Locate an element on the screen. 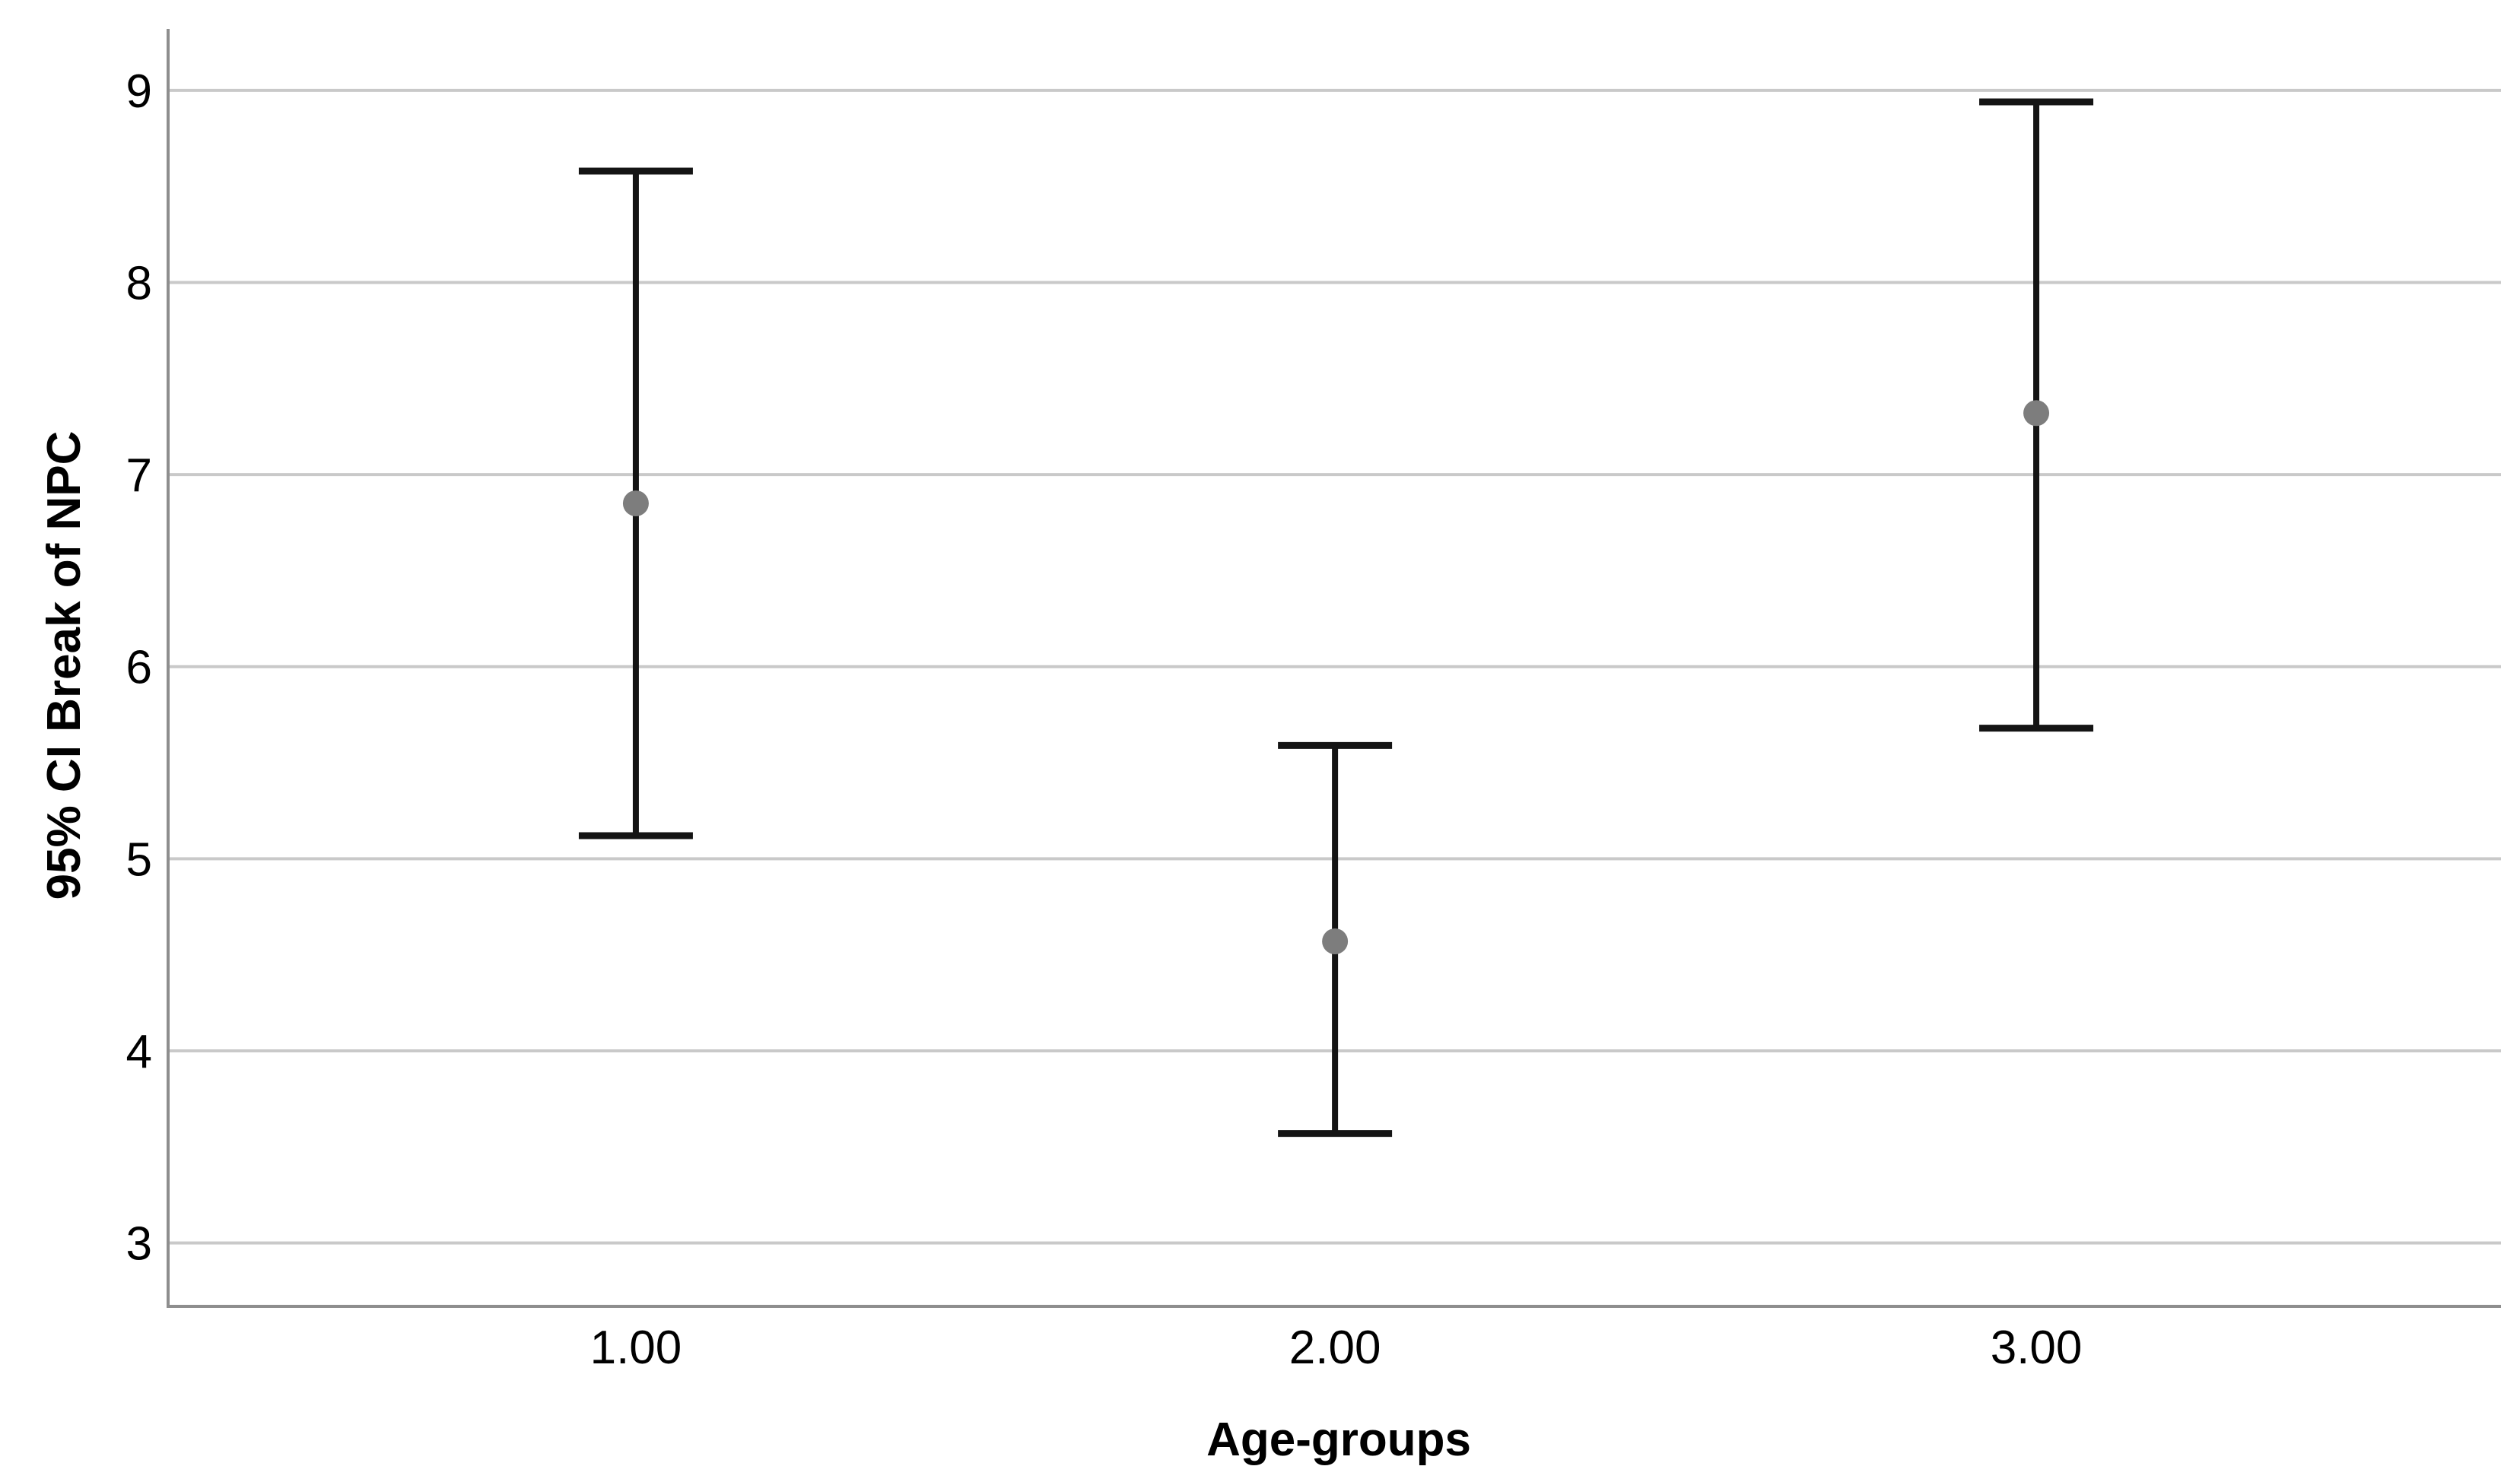  x-tick-label: 2.00 is located at coordinates (1335, 1348).